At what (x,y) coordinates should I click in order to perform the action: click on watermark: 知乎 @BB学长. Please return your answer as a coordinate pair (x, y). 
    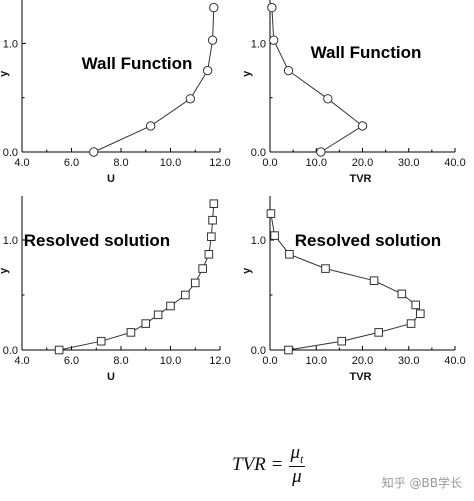
    Looking at the image, I should click on (421, 483).